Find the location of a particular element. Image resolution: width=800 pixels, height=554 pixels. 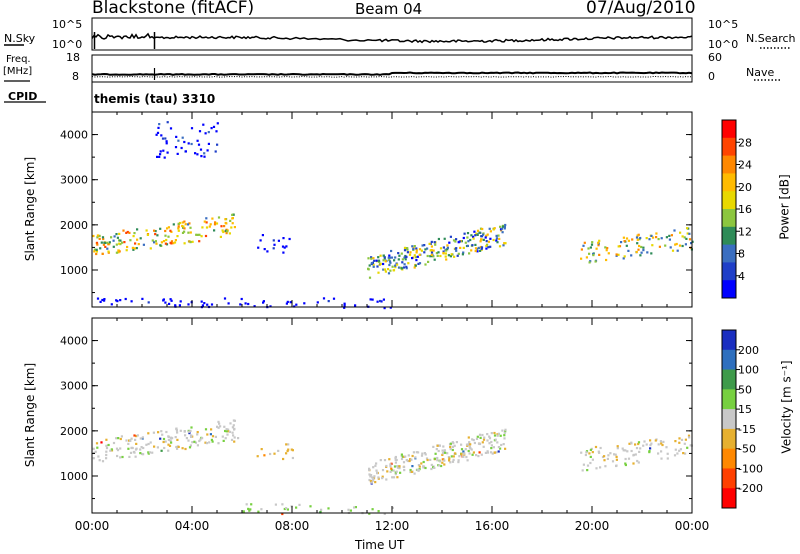

power-colorbar-tick-label: 16 is located at coordinates (745, 209).